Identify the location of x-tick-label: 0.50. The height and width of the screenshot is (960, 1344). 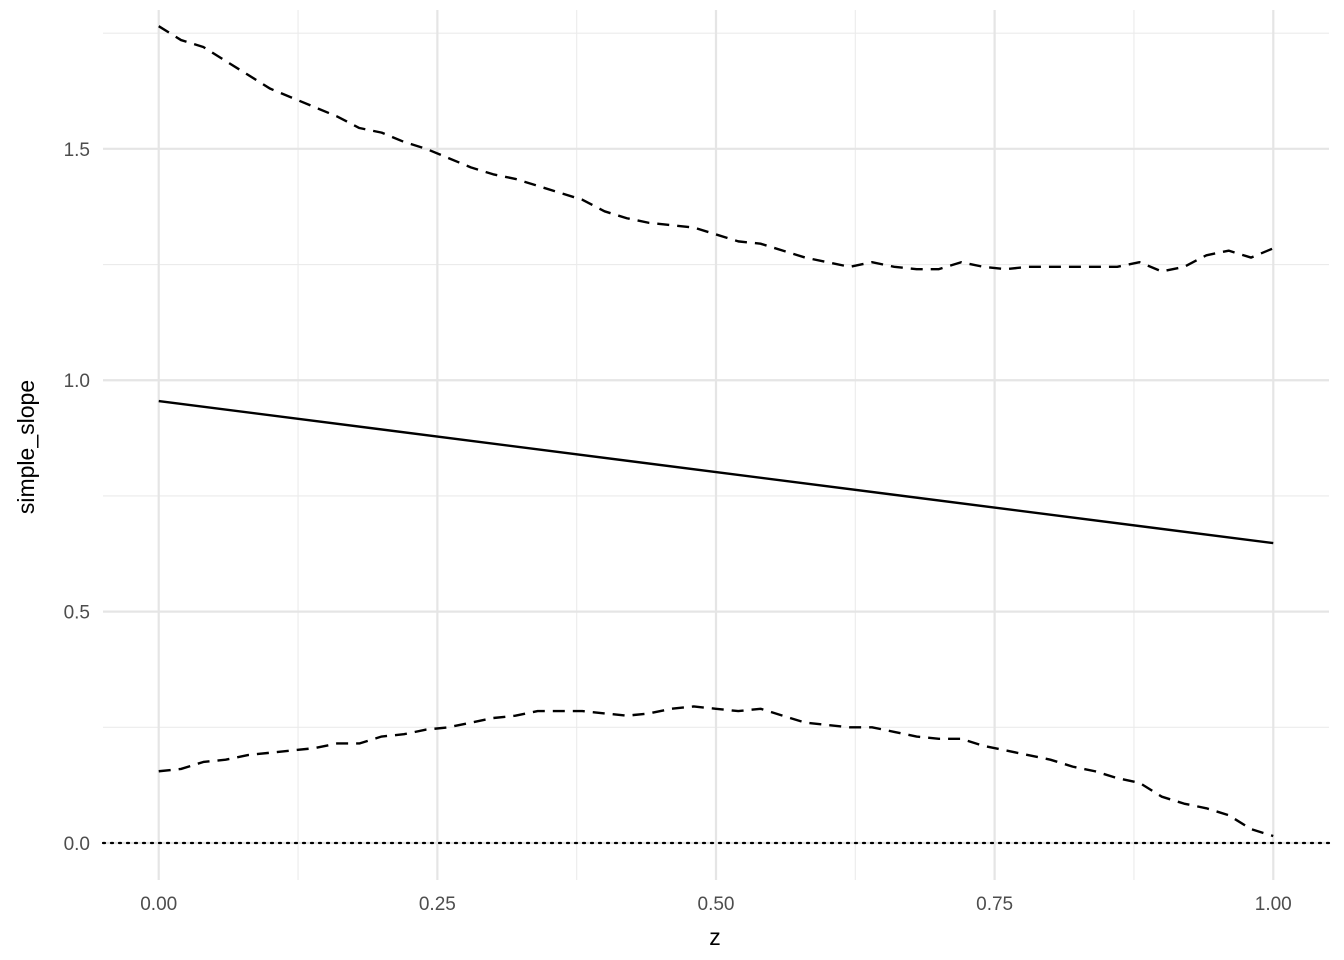
(716, 904).